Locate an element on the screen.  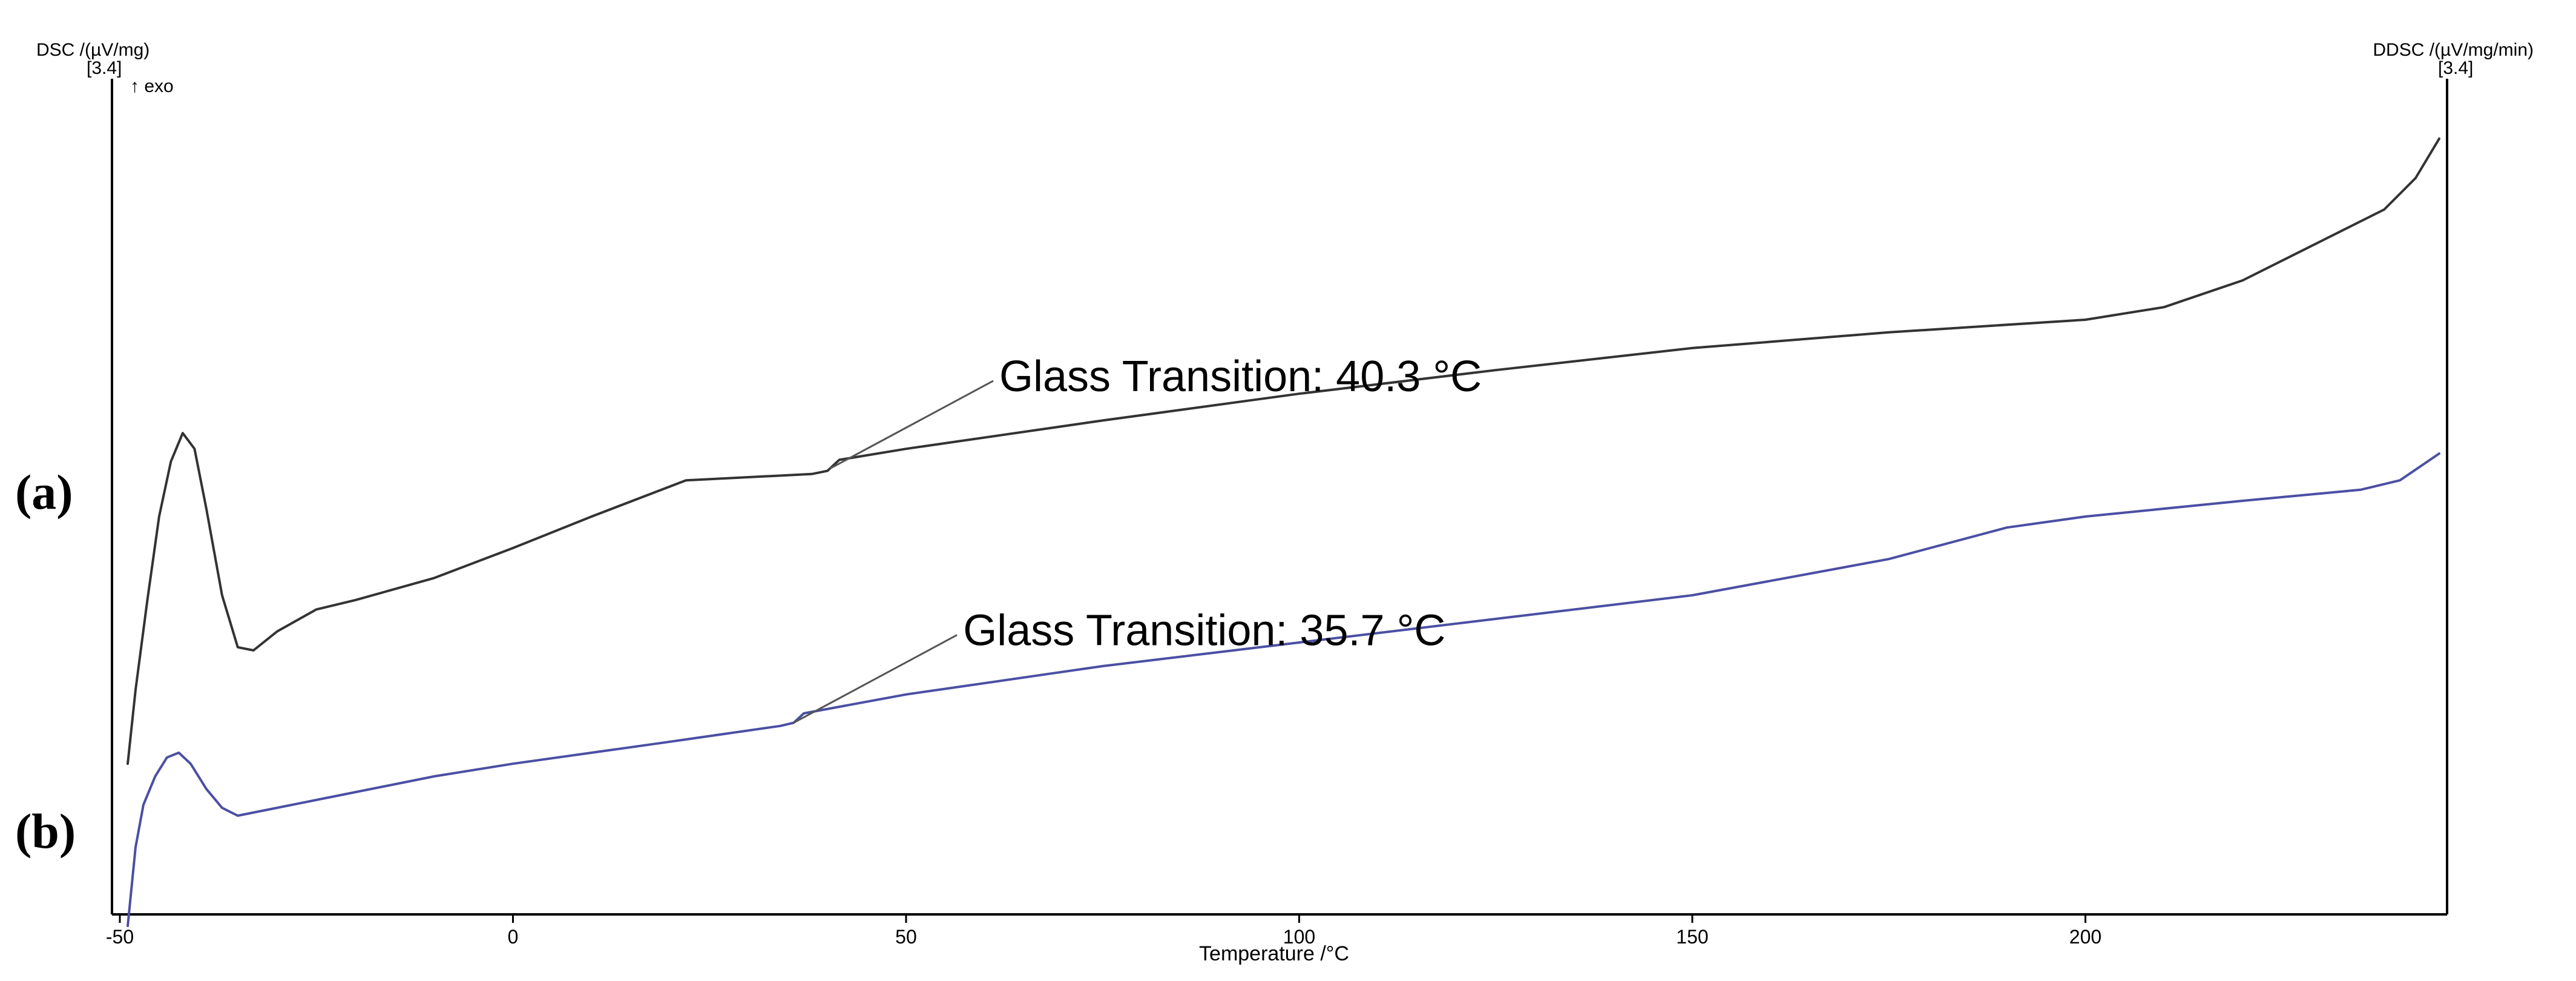
left-axis-title: DSC /(µV/mg) is located at coordinates (93, 50).